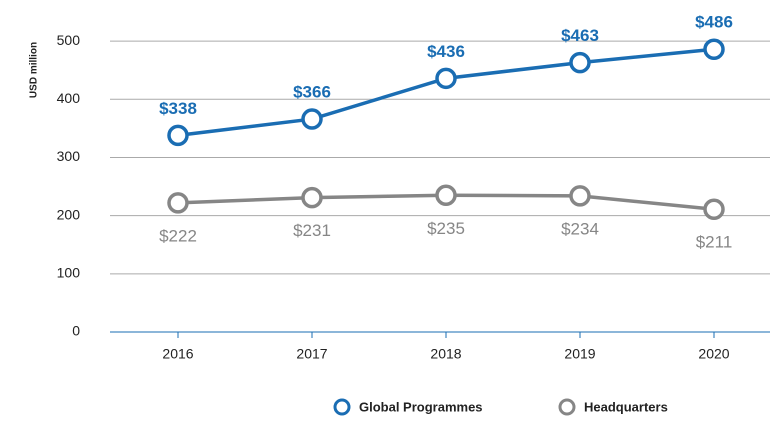  What do you see at coordinates (446, 228) in the screenshot?
I see `value-label: $235` at bounding box center [446, 228].